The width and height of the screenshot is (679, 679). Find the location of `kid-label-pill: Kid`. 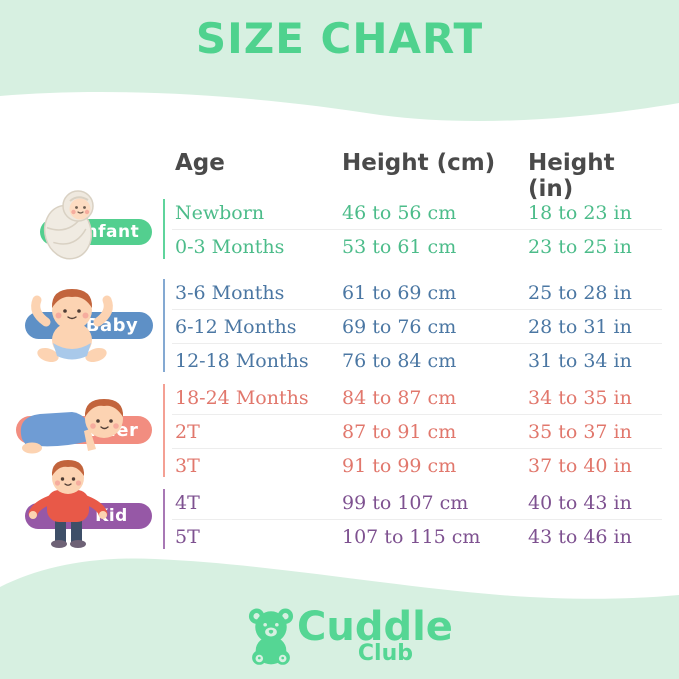

kid-label-pill: Kid is located at coordinates (88, 516).